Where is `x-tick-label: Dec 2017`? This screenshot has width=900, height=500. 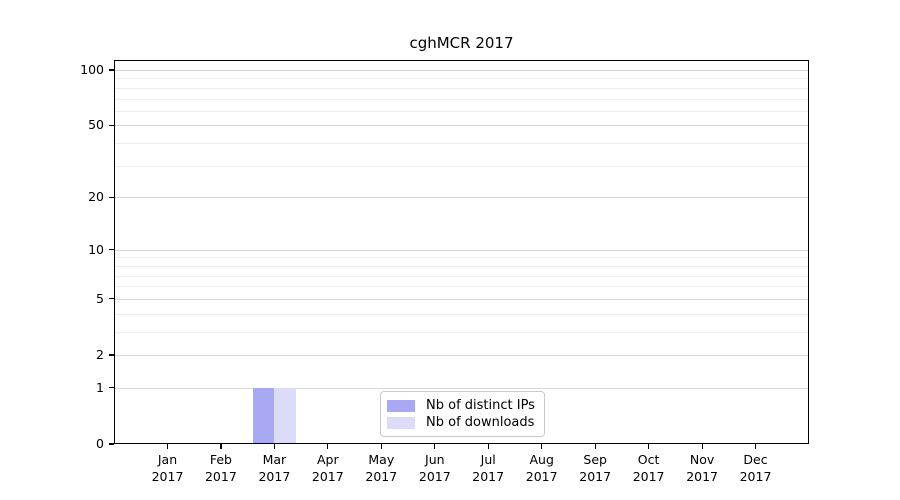
x-tick-label: Dec 2017 is located at coordinates (755, 468).